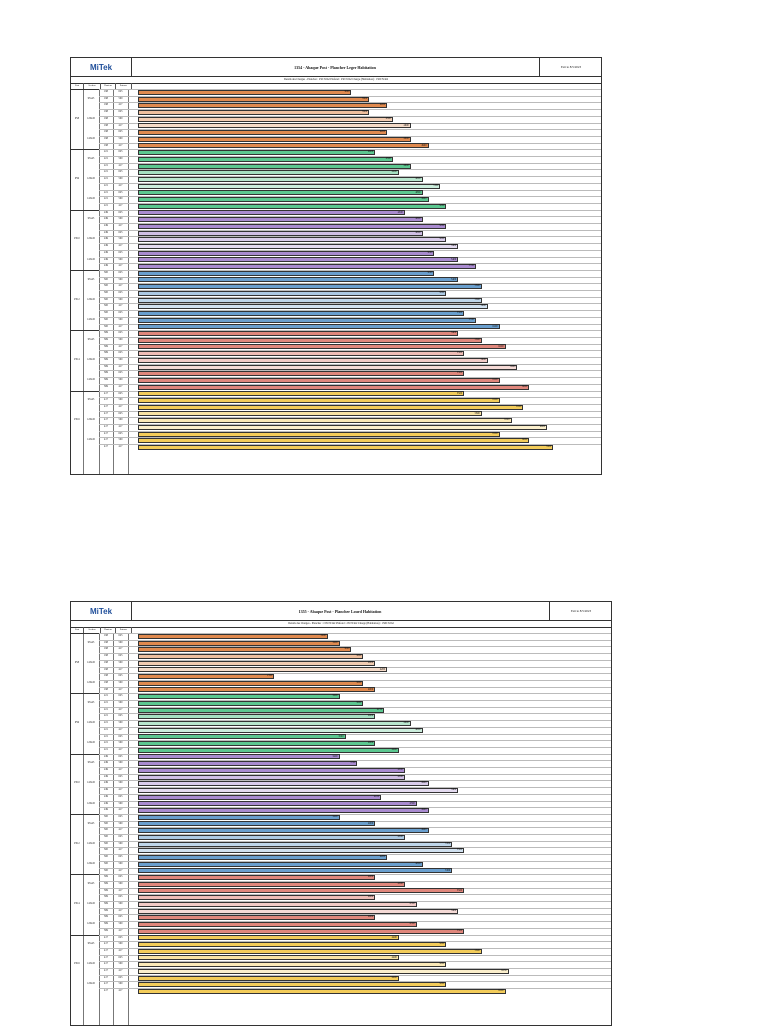 The width and height of the screenshot is (768, 1026). Describe the element at coordinates (495, 380) in the screenshot. I see `span-value: 6100` at that location.